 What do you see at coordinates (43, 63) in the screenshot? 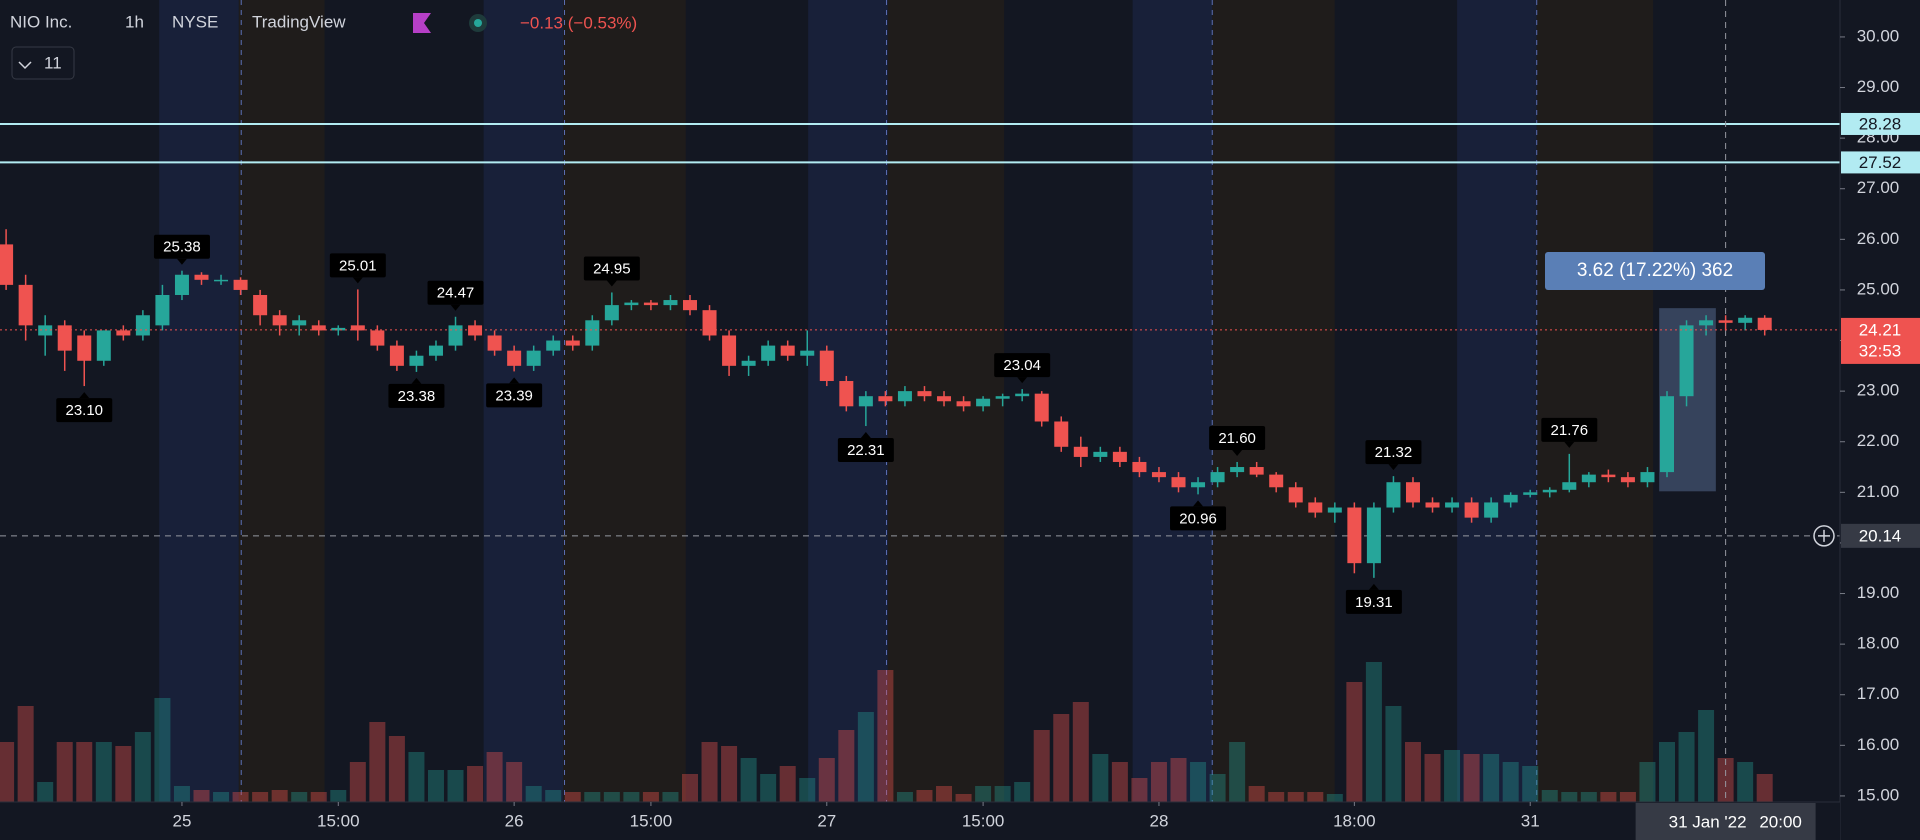
I see `indicators-button` at bounding box center [43, 63].